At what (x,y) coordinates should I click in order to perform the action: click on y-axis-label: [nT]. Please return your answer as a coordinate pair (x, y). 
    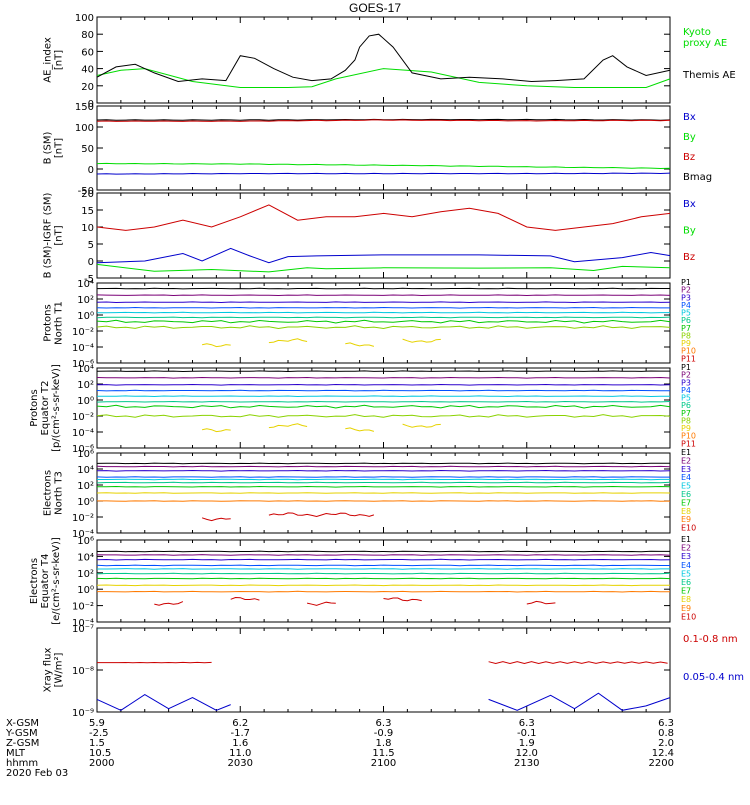
    Looking at the image, I should click on (59, 148).